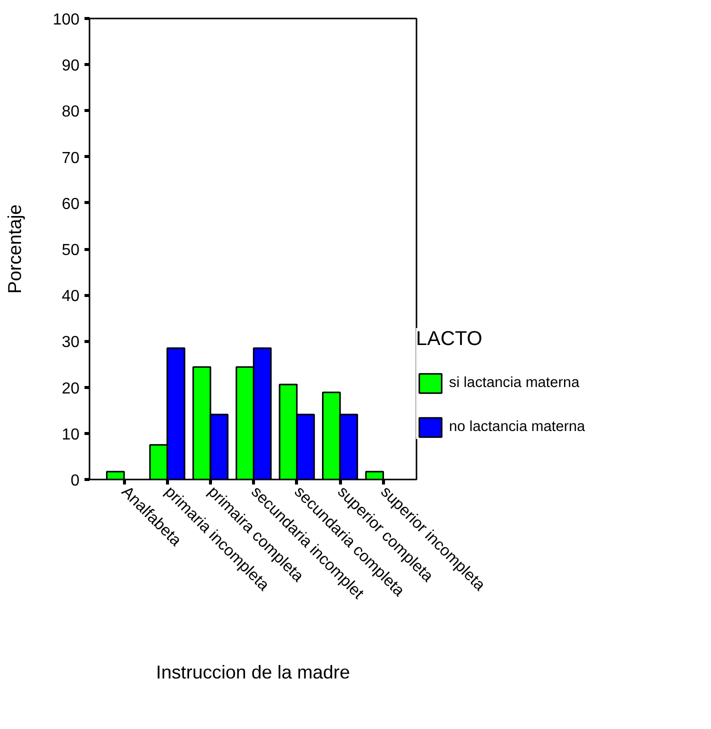 The image size is (711, 729). What do you see at coordinates (75, 481) in the screenshot?
I see `y-tick-label: 0` at bounding box center [75, 481].